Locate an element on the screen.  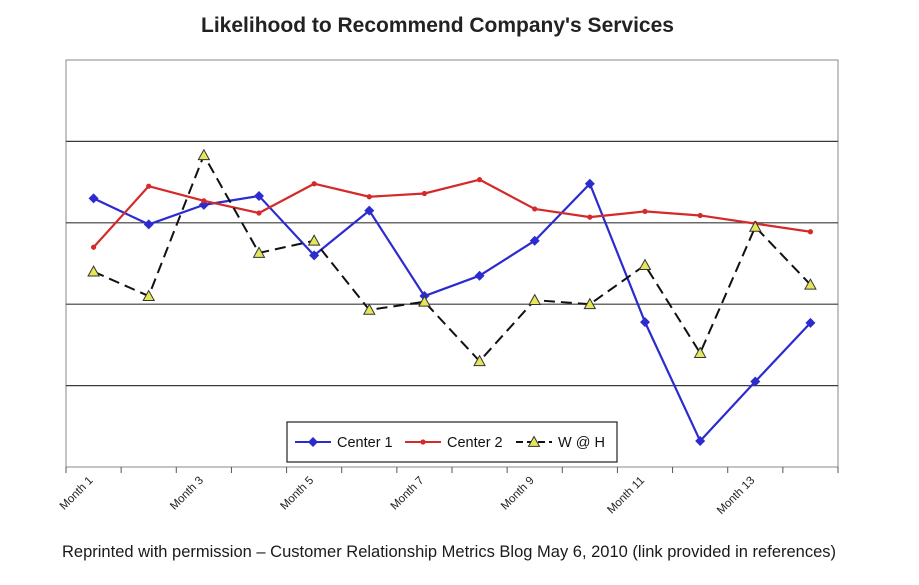
x-tick-label: Month 1 is located at coordinates (77, 494).